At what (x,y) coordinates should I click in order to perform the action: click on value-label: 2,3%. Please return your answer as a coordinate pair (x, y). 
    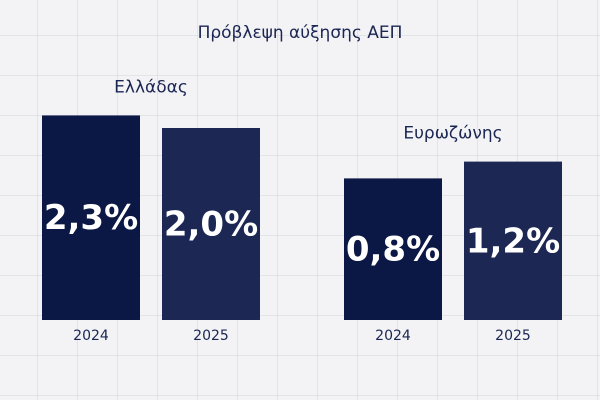
    Looking at the image, I should click on (91, 218).